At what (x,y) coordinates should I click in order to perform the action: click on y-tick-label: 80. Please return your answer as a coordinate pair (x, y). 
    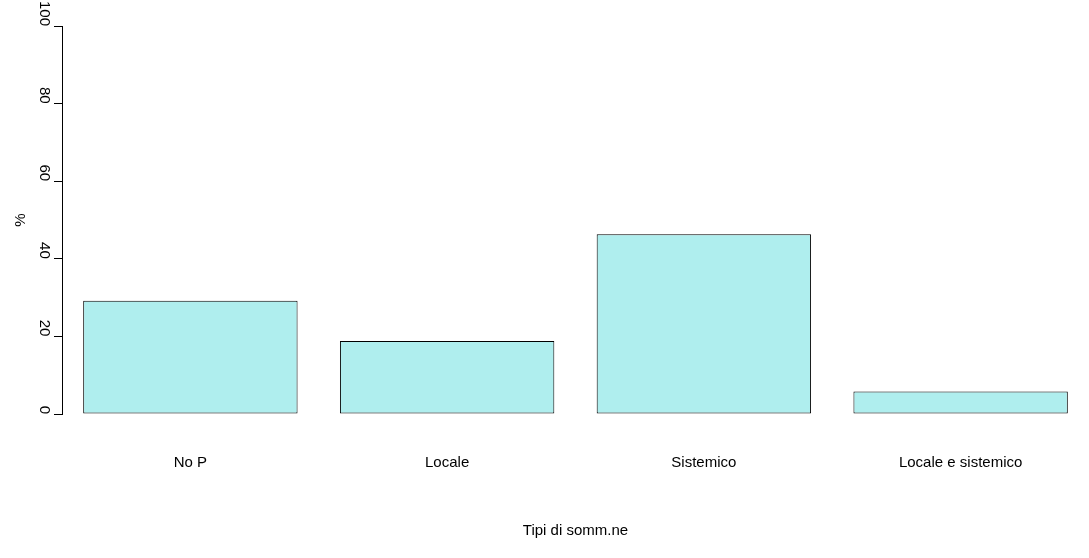
    Looking at the image, I should click on (45, 95).